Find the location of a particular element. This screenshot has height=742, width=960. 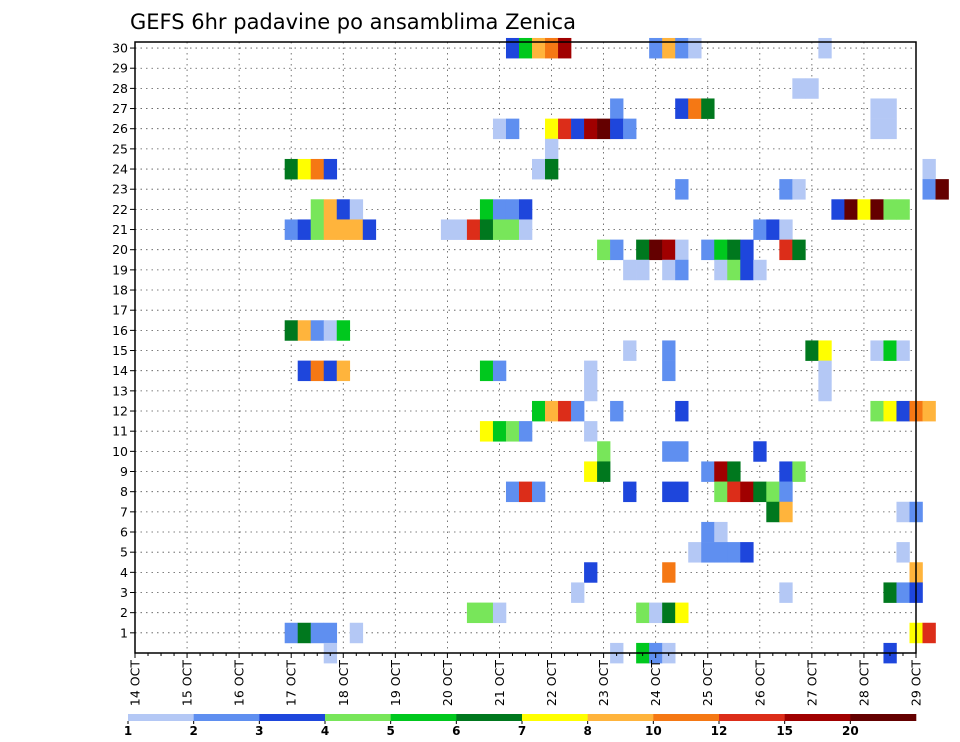

x-tick-label: 18 OCT is located at coordinates (343, 683).